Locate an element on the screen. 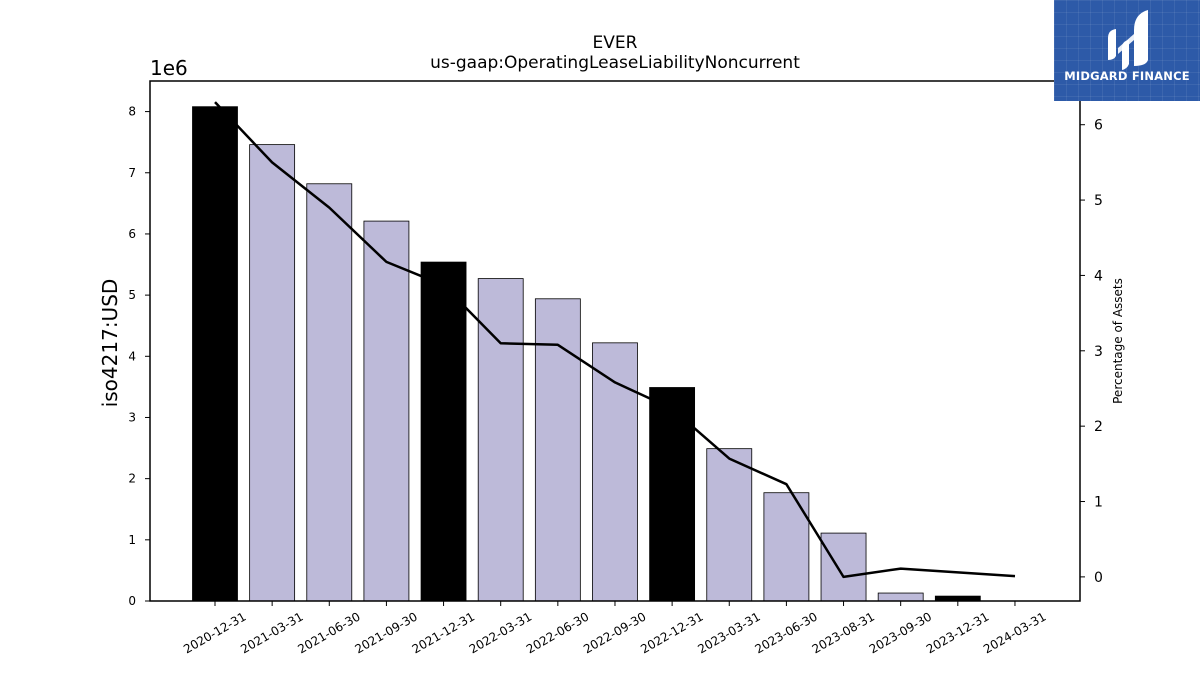  x-tick-label: 2023-09-30 is located at coordinates (900, 632).